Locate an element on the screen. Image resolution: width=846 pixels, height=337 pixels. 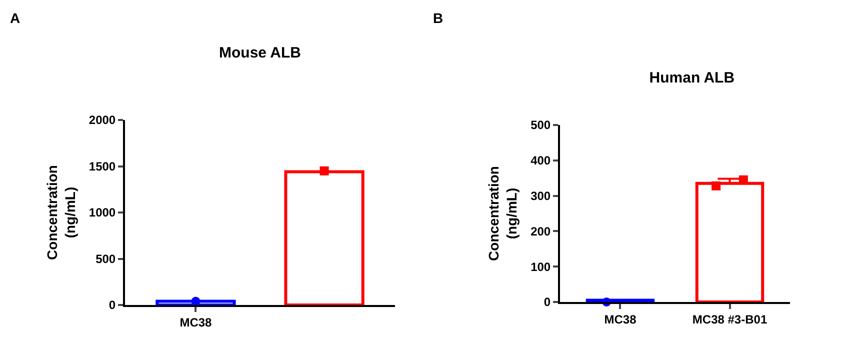
chart-title: Human ALB is located at coordinates (692, 77).